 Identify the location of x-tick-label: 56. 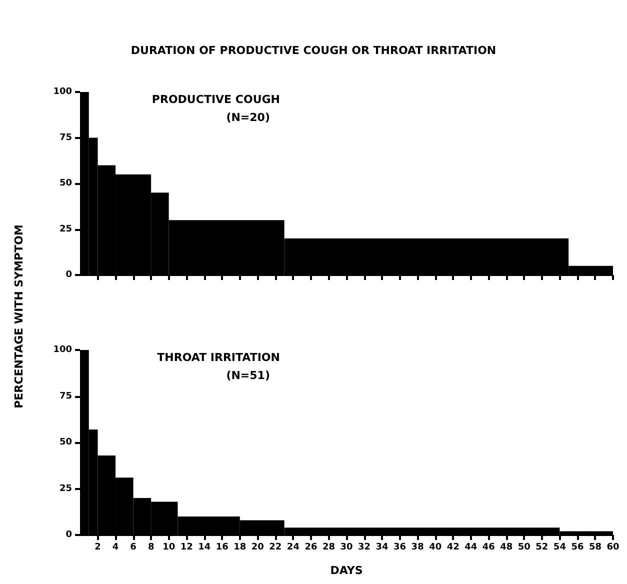
(577, 547).